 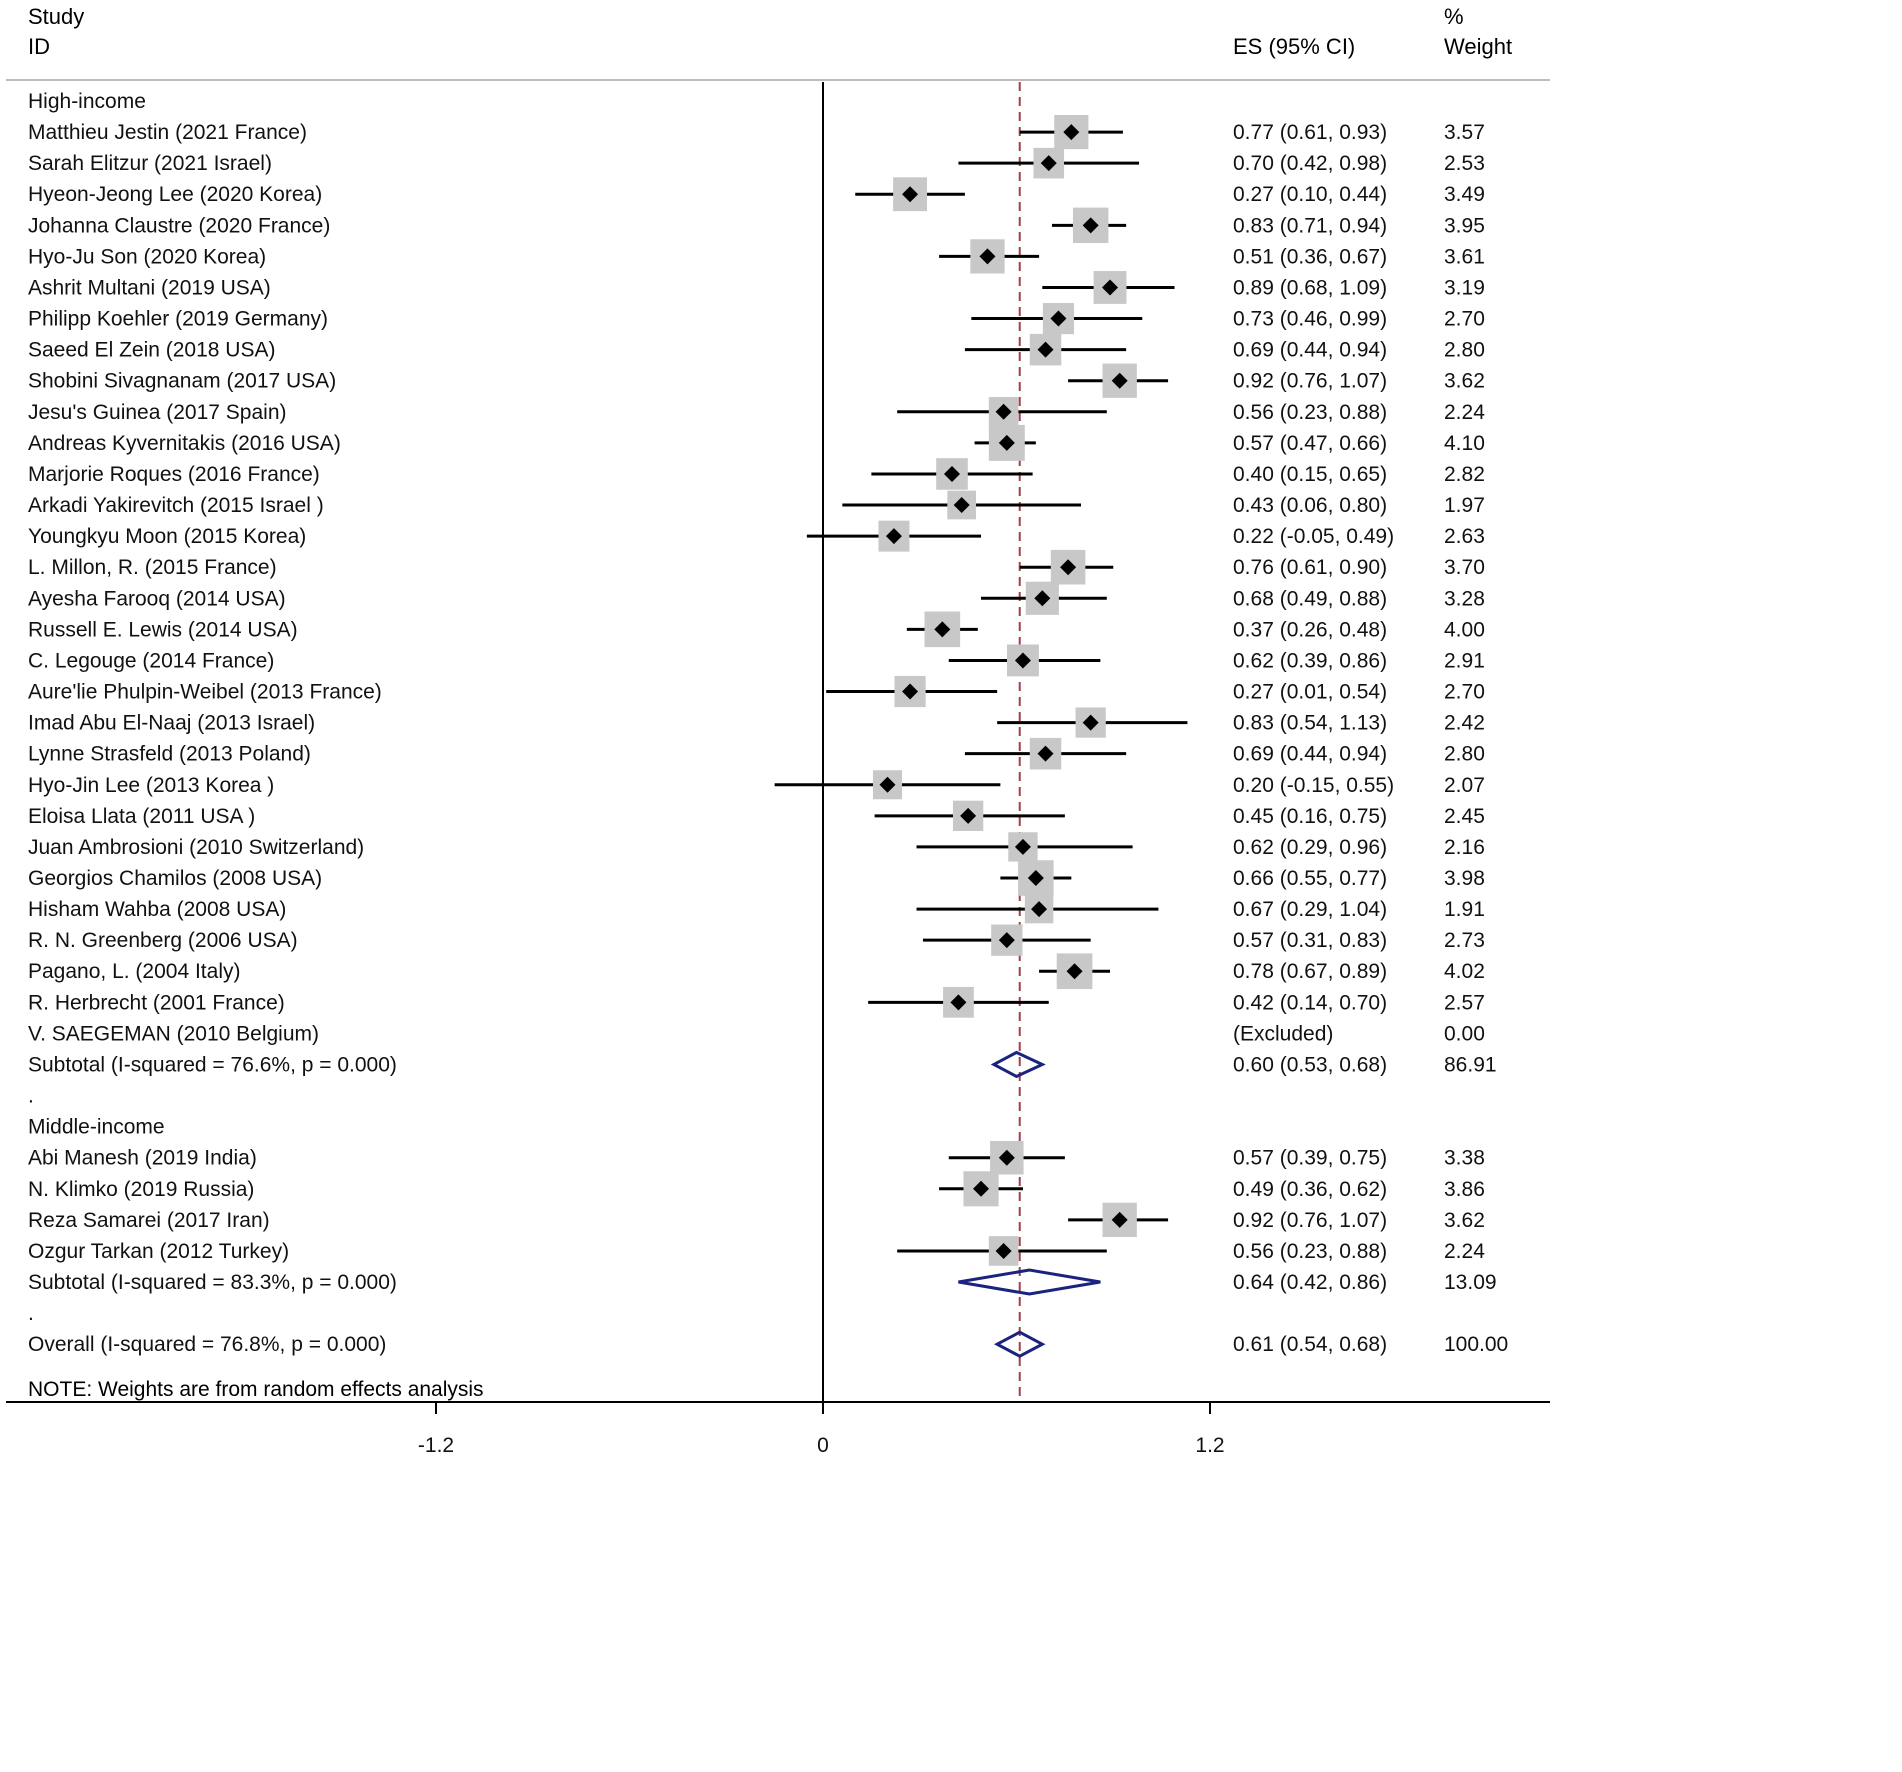 What do you see at coordinates (1464, 660) in the screenshot?
I see `study-weight-text: 2.91` at bounding box center [1464, 660].